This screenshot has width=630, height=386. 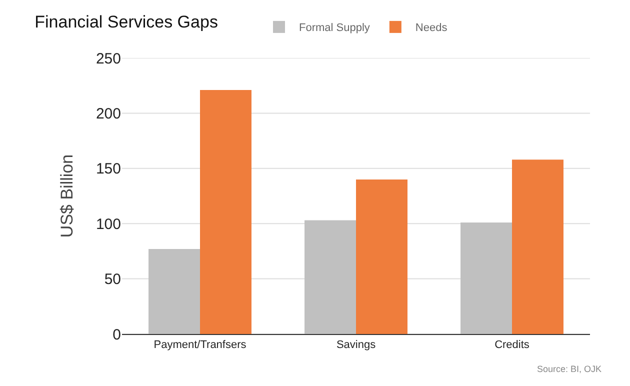 What do you see at coordinates (431, 28) in the screenshot?
I see `legend-label: Needs` at bounding box center [431, 28].